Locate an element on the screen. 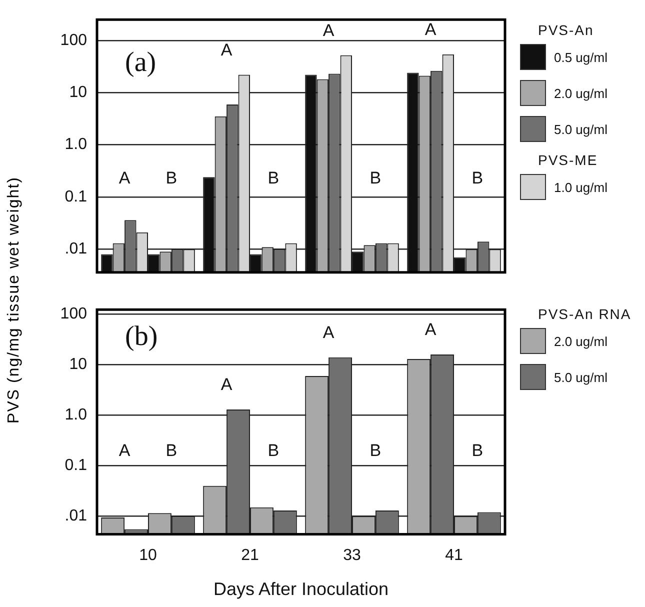  y-axis-title: PVS (ng/mg tissue wet weight) is located at coordinates (13, 300).